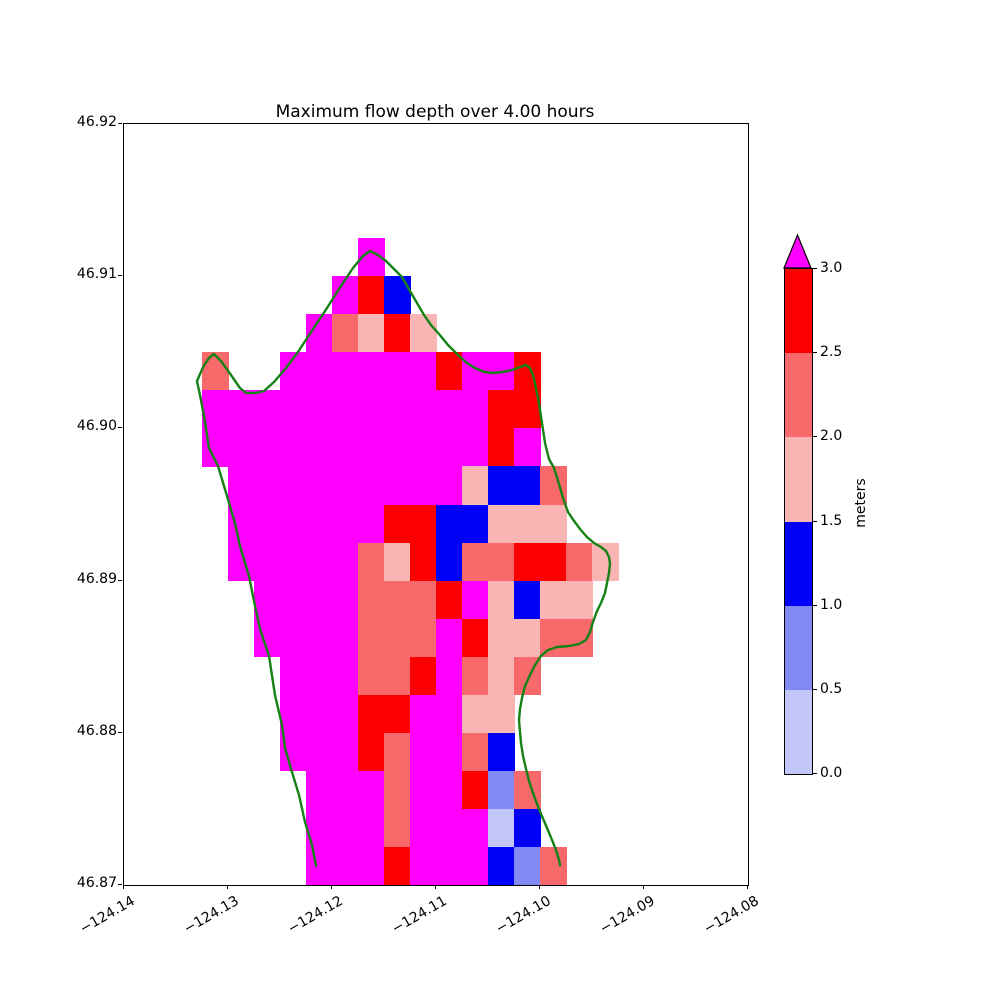 This screenshot has width=1000, height=1000. Describe the element at coordinates (435, 112) in the screenshot. I see `chart-title: Maximum flow depth over 4.00 hours` at that location.